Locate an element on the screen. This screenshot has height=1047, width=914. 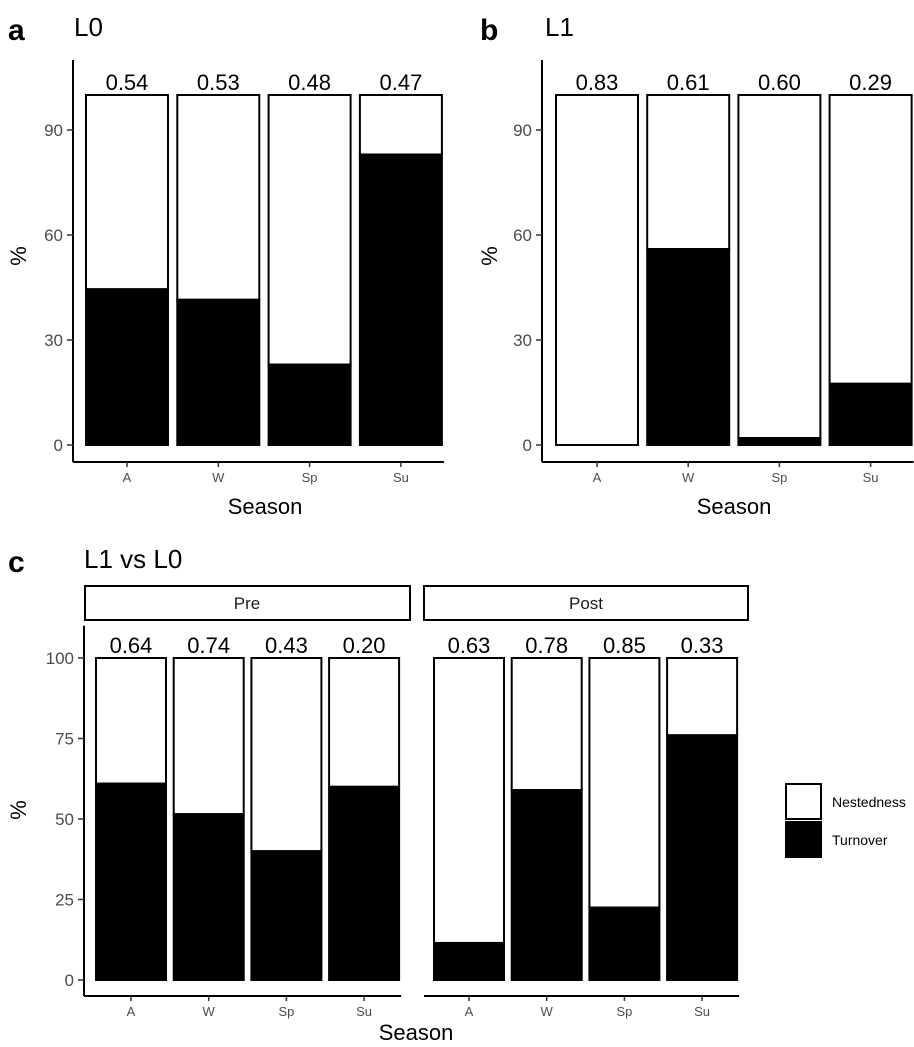
bar-data-label: 0.85 is located at coordinates (624, 645).